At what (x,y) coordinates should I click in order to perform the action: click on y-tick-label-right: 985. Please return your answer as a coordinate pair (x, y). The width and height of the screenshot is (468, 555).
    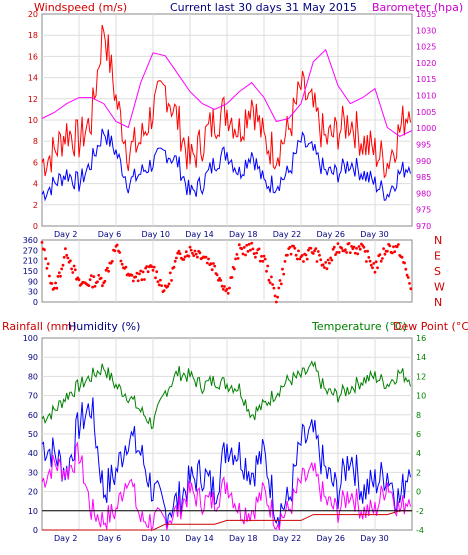
    Looking at the image, I should click on (423, 177).